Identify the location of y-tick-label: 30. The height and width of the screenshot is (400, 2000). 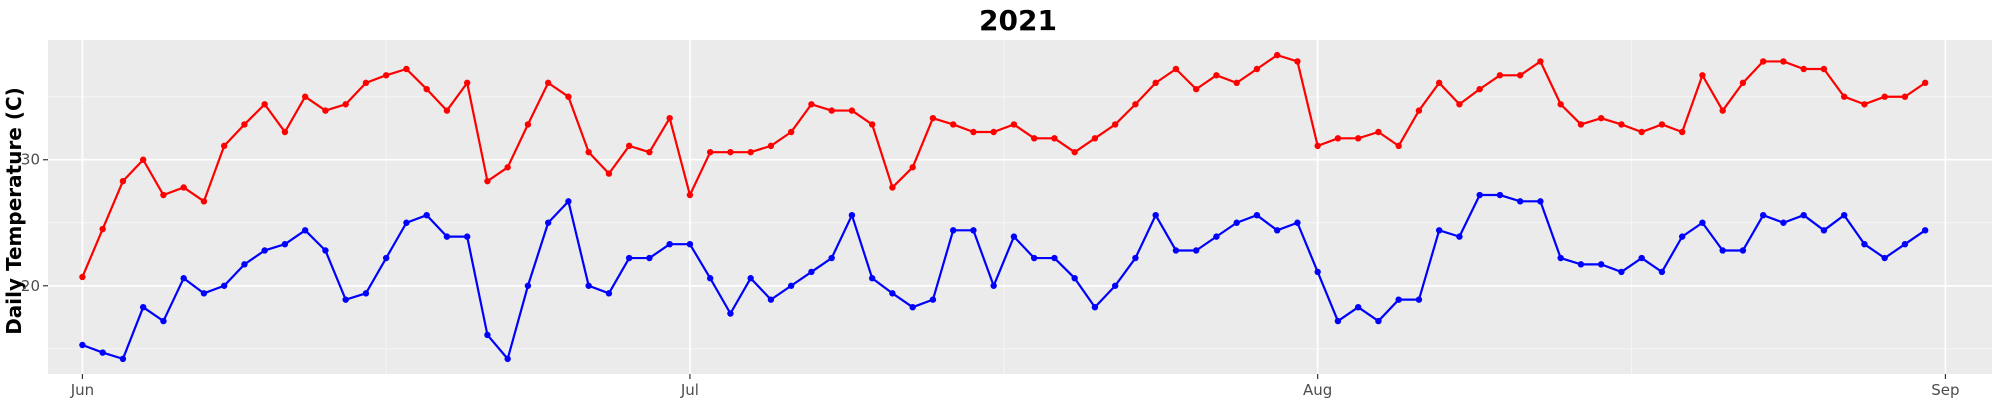
(30, 160).